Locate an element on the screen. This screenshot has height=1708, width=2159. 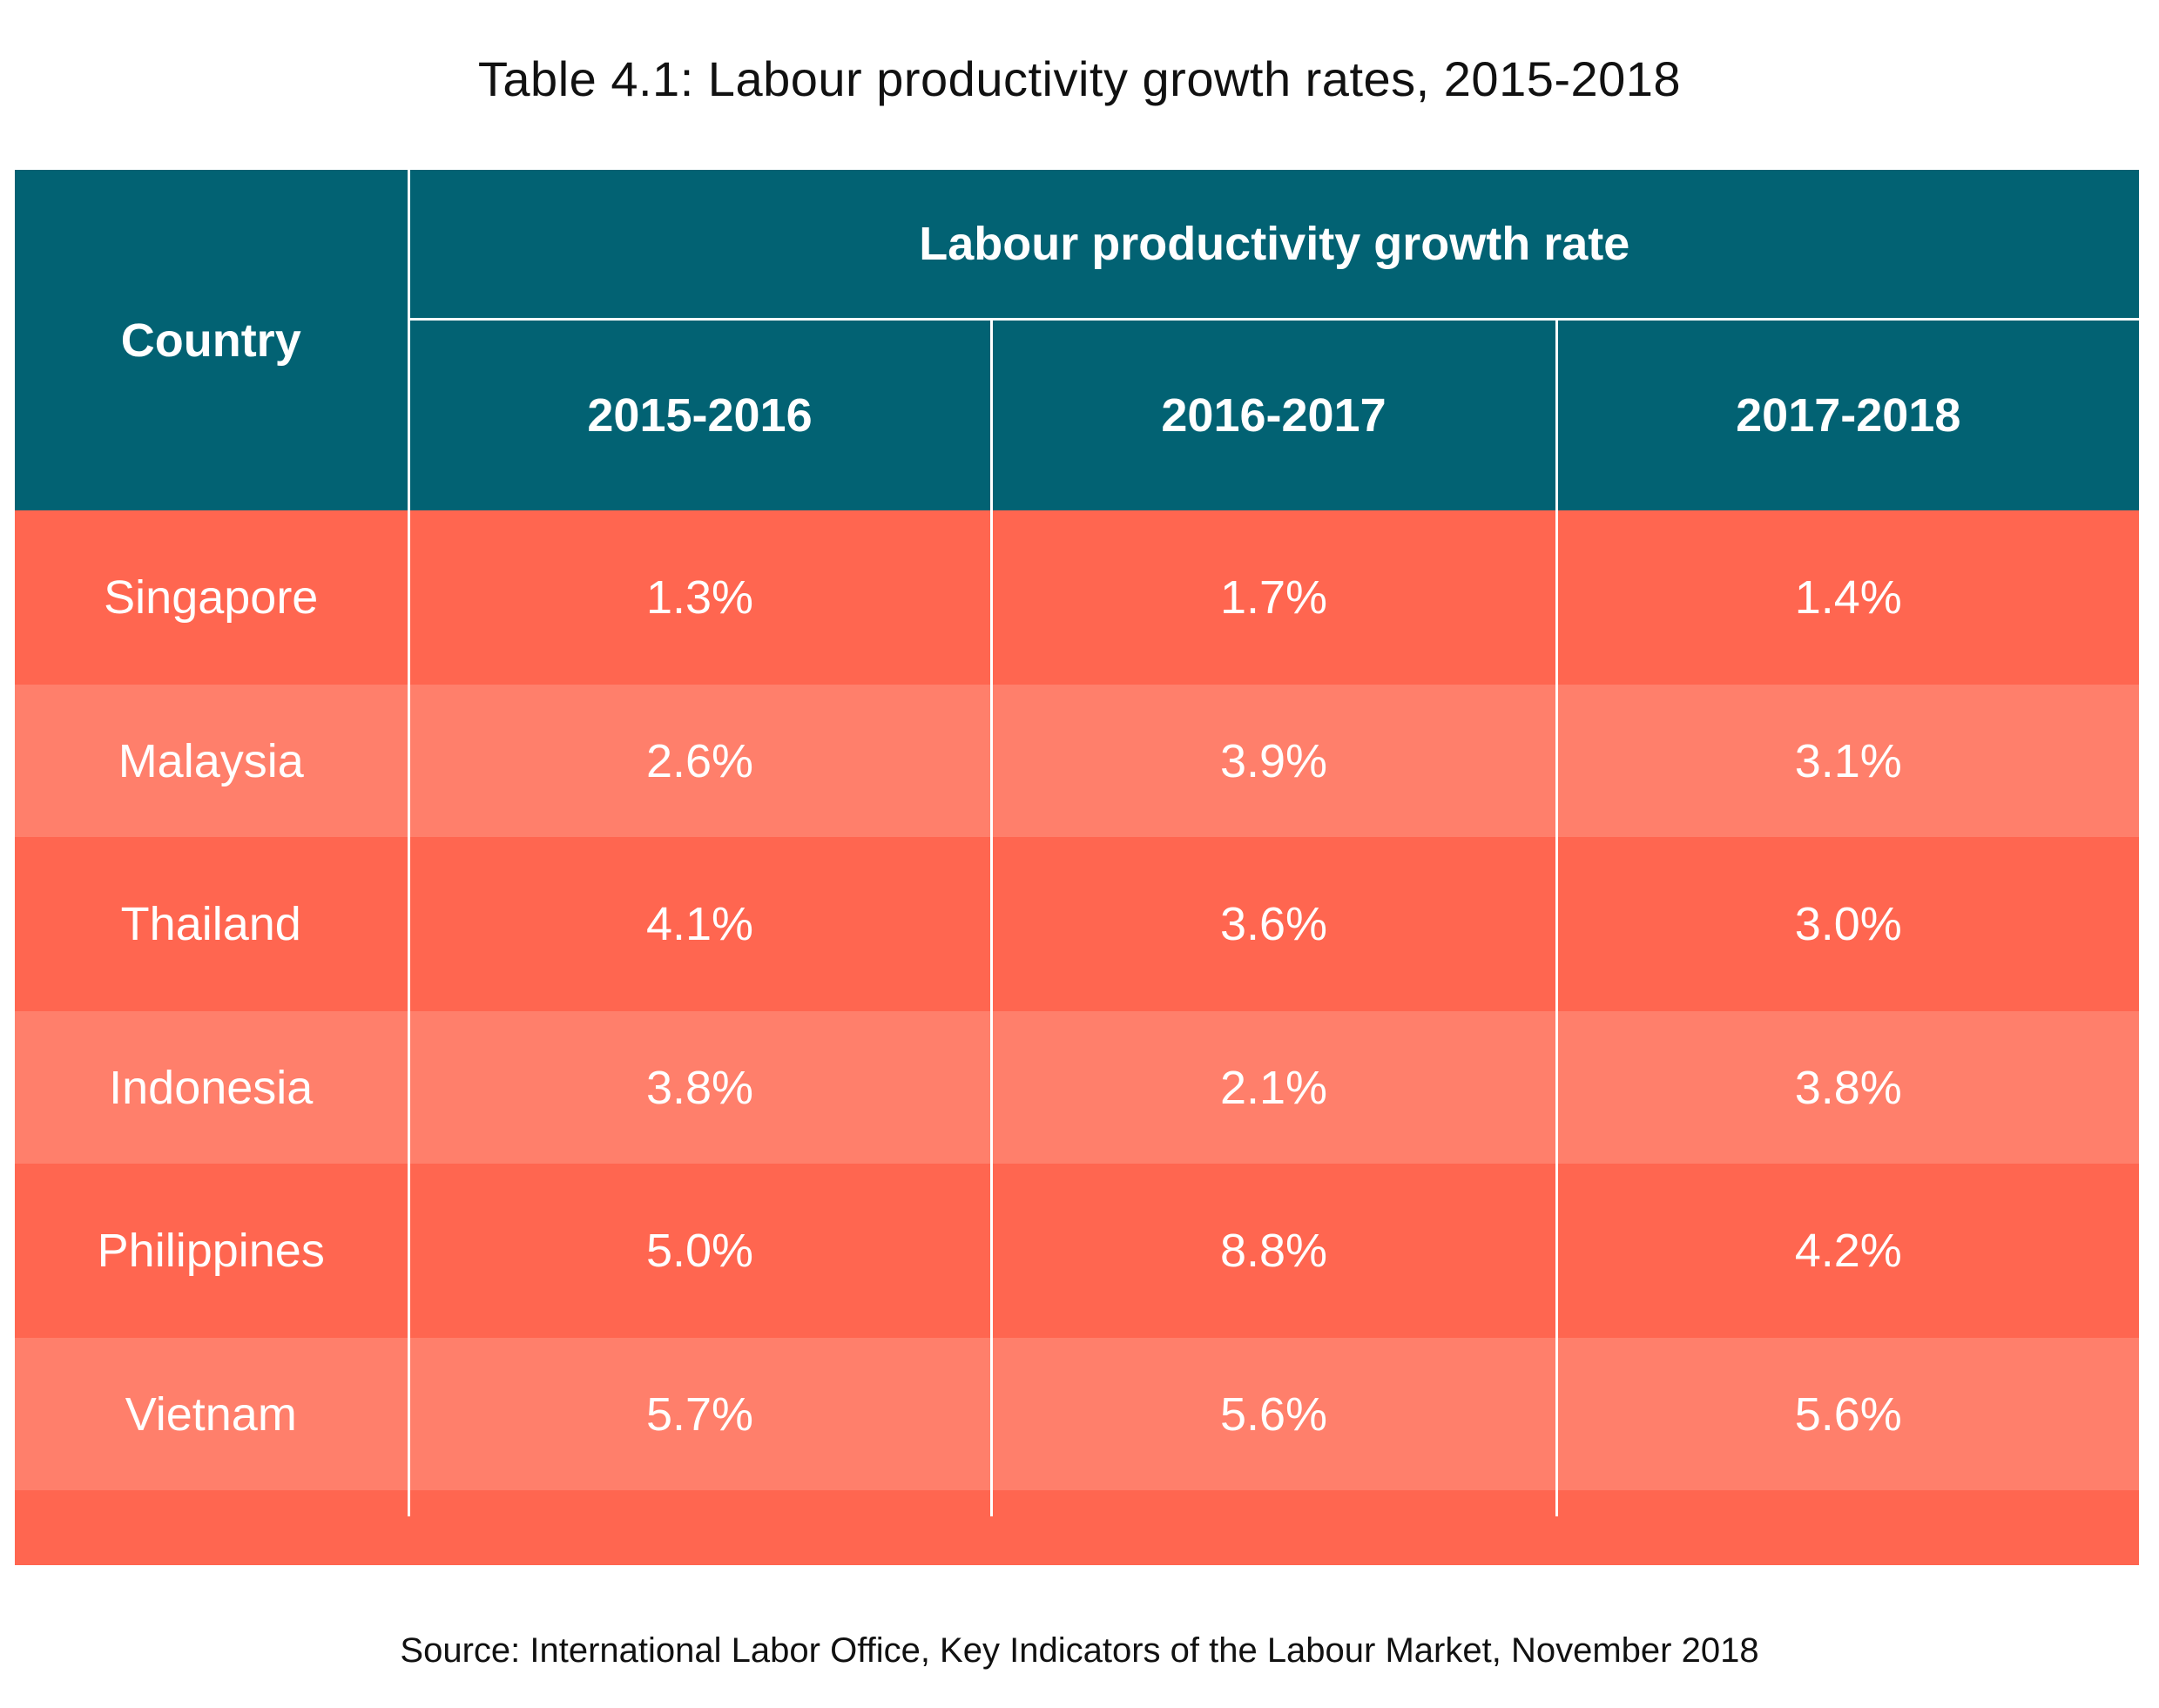
value-cell: 1.3% is located at coordinates (700, 597).